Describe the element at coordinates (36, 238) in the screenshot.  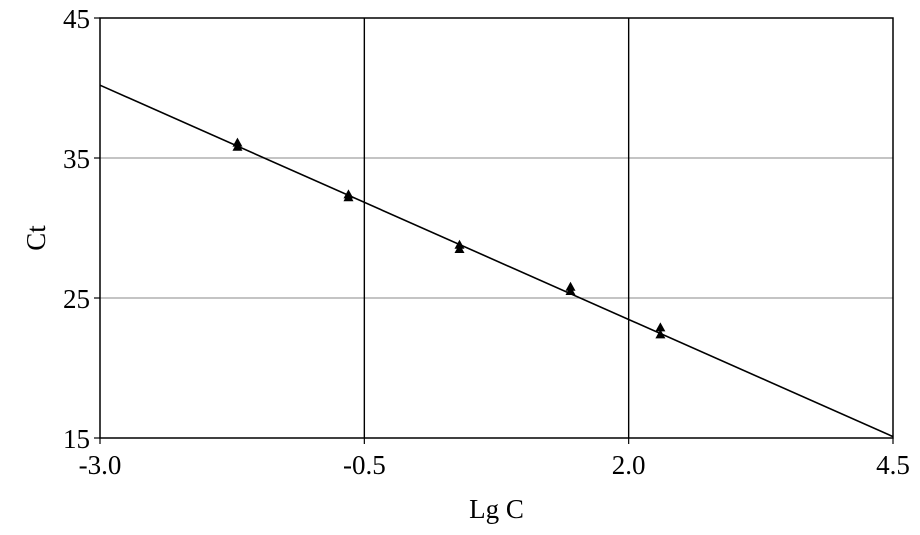
I see `y-axis-label: Ct` at that location.